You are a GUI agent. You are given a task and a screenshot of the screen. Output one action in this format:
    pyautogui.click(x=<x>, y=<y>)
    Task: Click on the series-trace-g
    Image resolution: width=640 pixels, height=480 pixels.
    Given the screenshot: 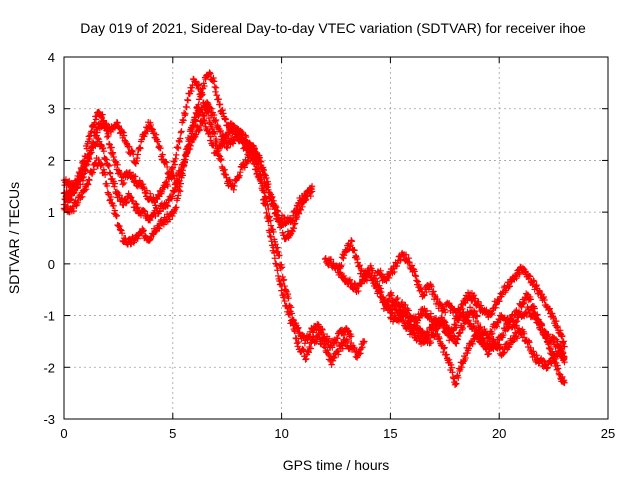 What is the action you would take?
    pyautogui.click(x=471, y=299)
    